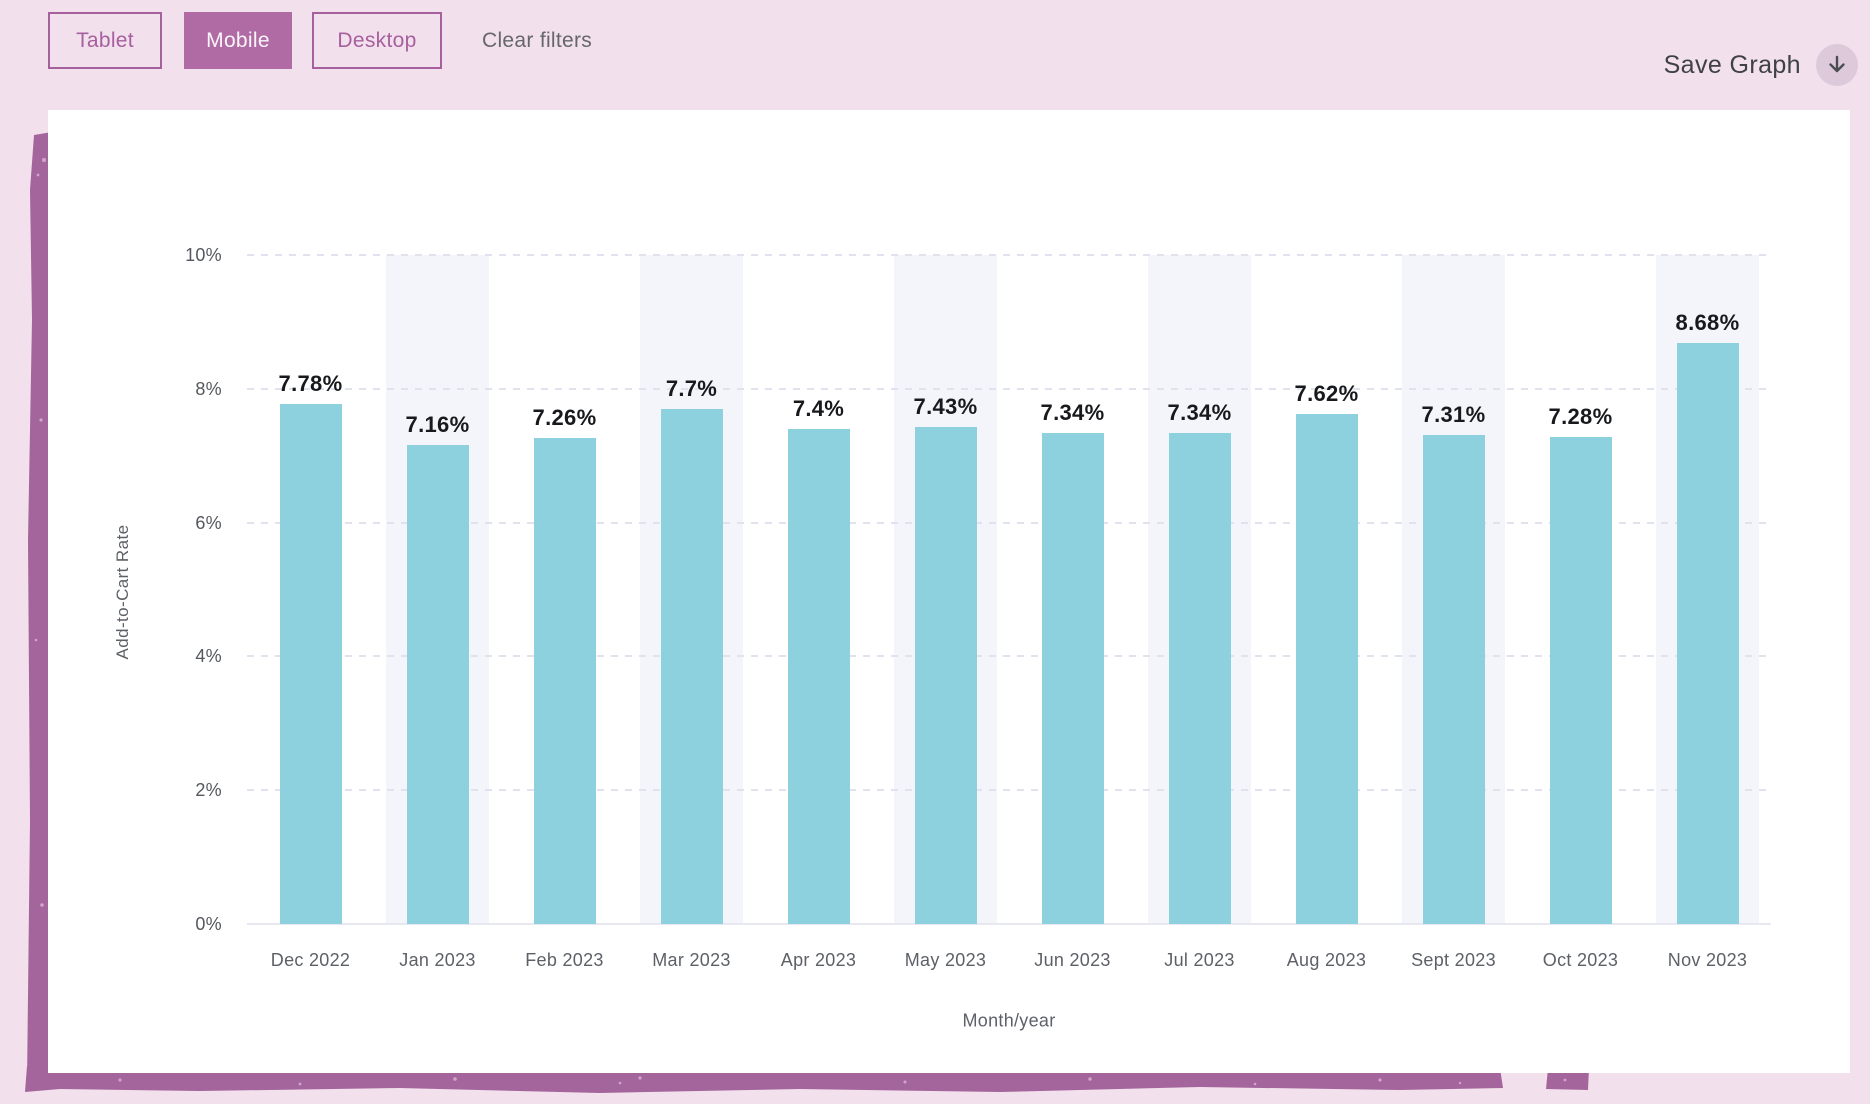 The width and height of the screenshot is (1870, 1104). I want to click on x-axis-title: Month/year, so click(1009, 1020).